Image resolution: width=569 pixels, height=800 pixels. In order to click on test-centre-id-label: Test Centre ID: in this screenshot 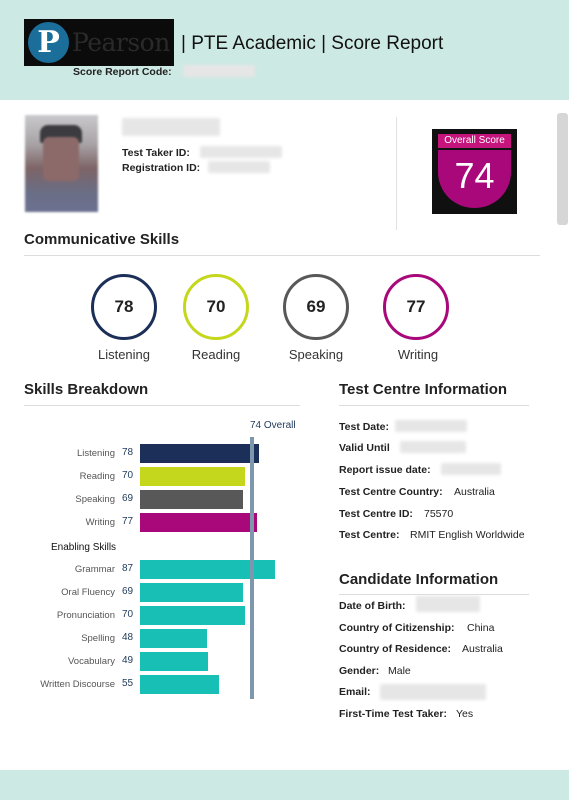, I will do `click(376, 514)`.